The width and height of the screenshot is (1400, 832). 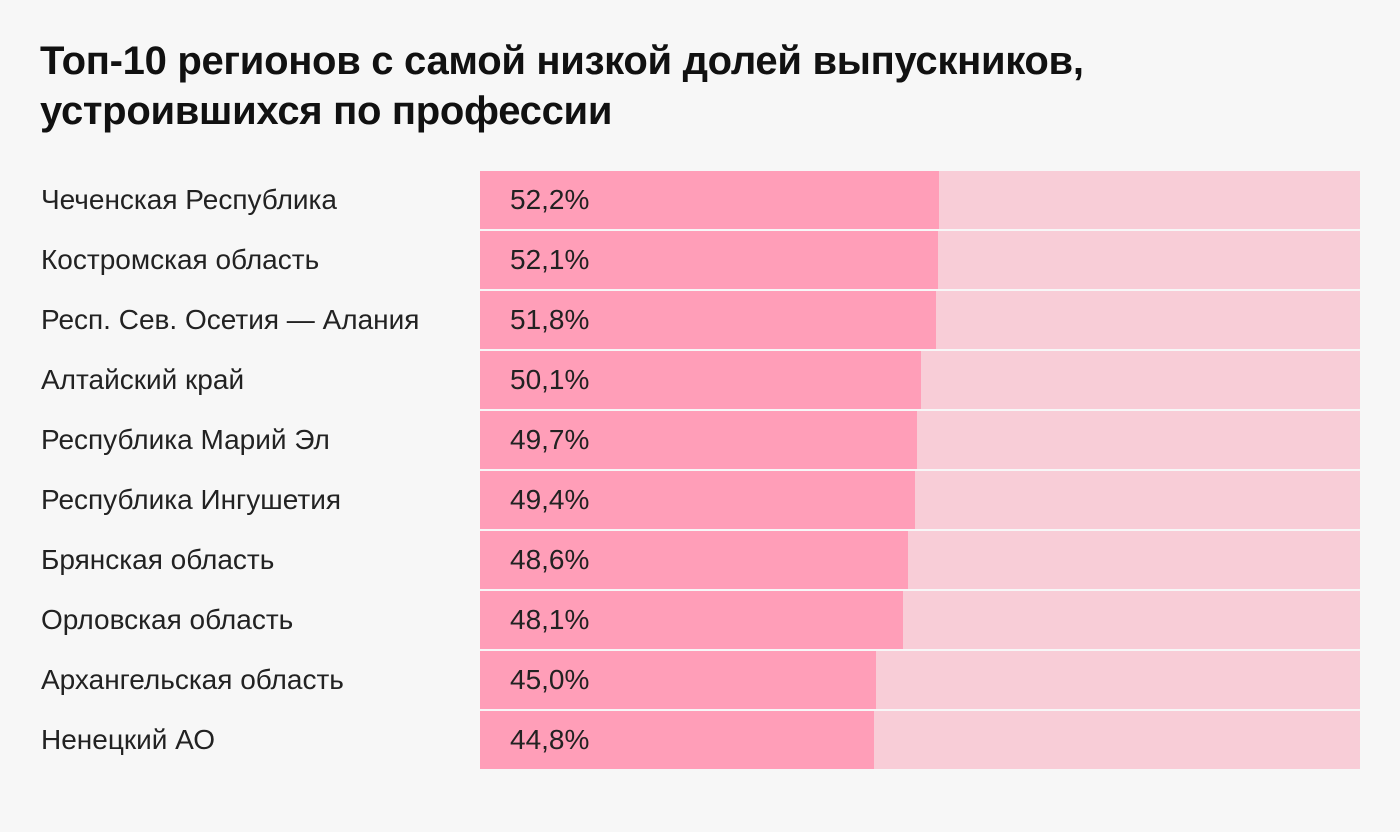 I want to click on bar-row: Республика Ингушетия 49,4%, so click(x=700, y=500).